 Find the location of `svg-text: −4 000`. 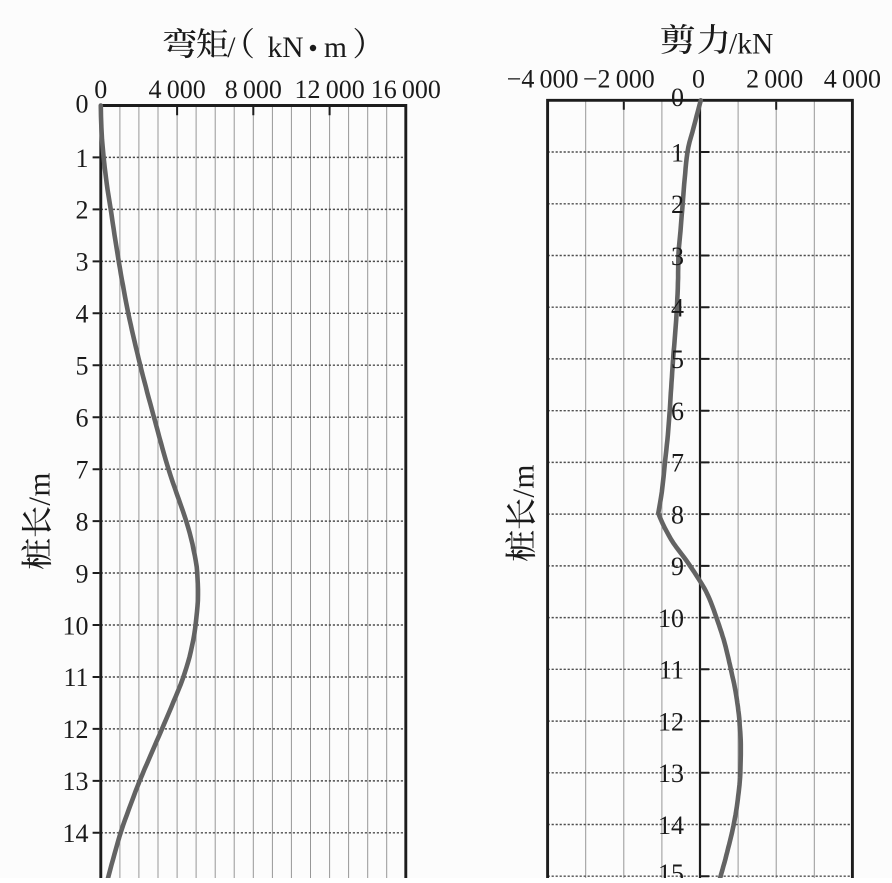

svg-text: −4 000 is located at coordinates (543, 79).